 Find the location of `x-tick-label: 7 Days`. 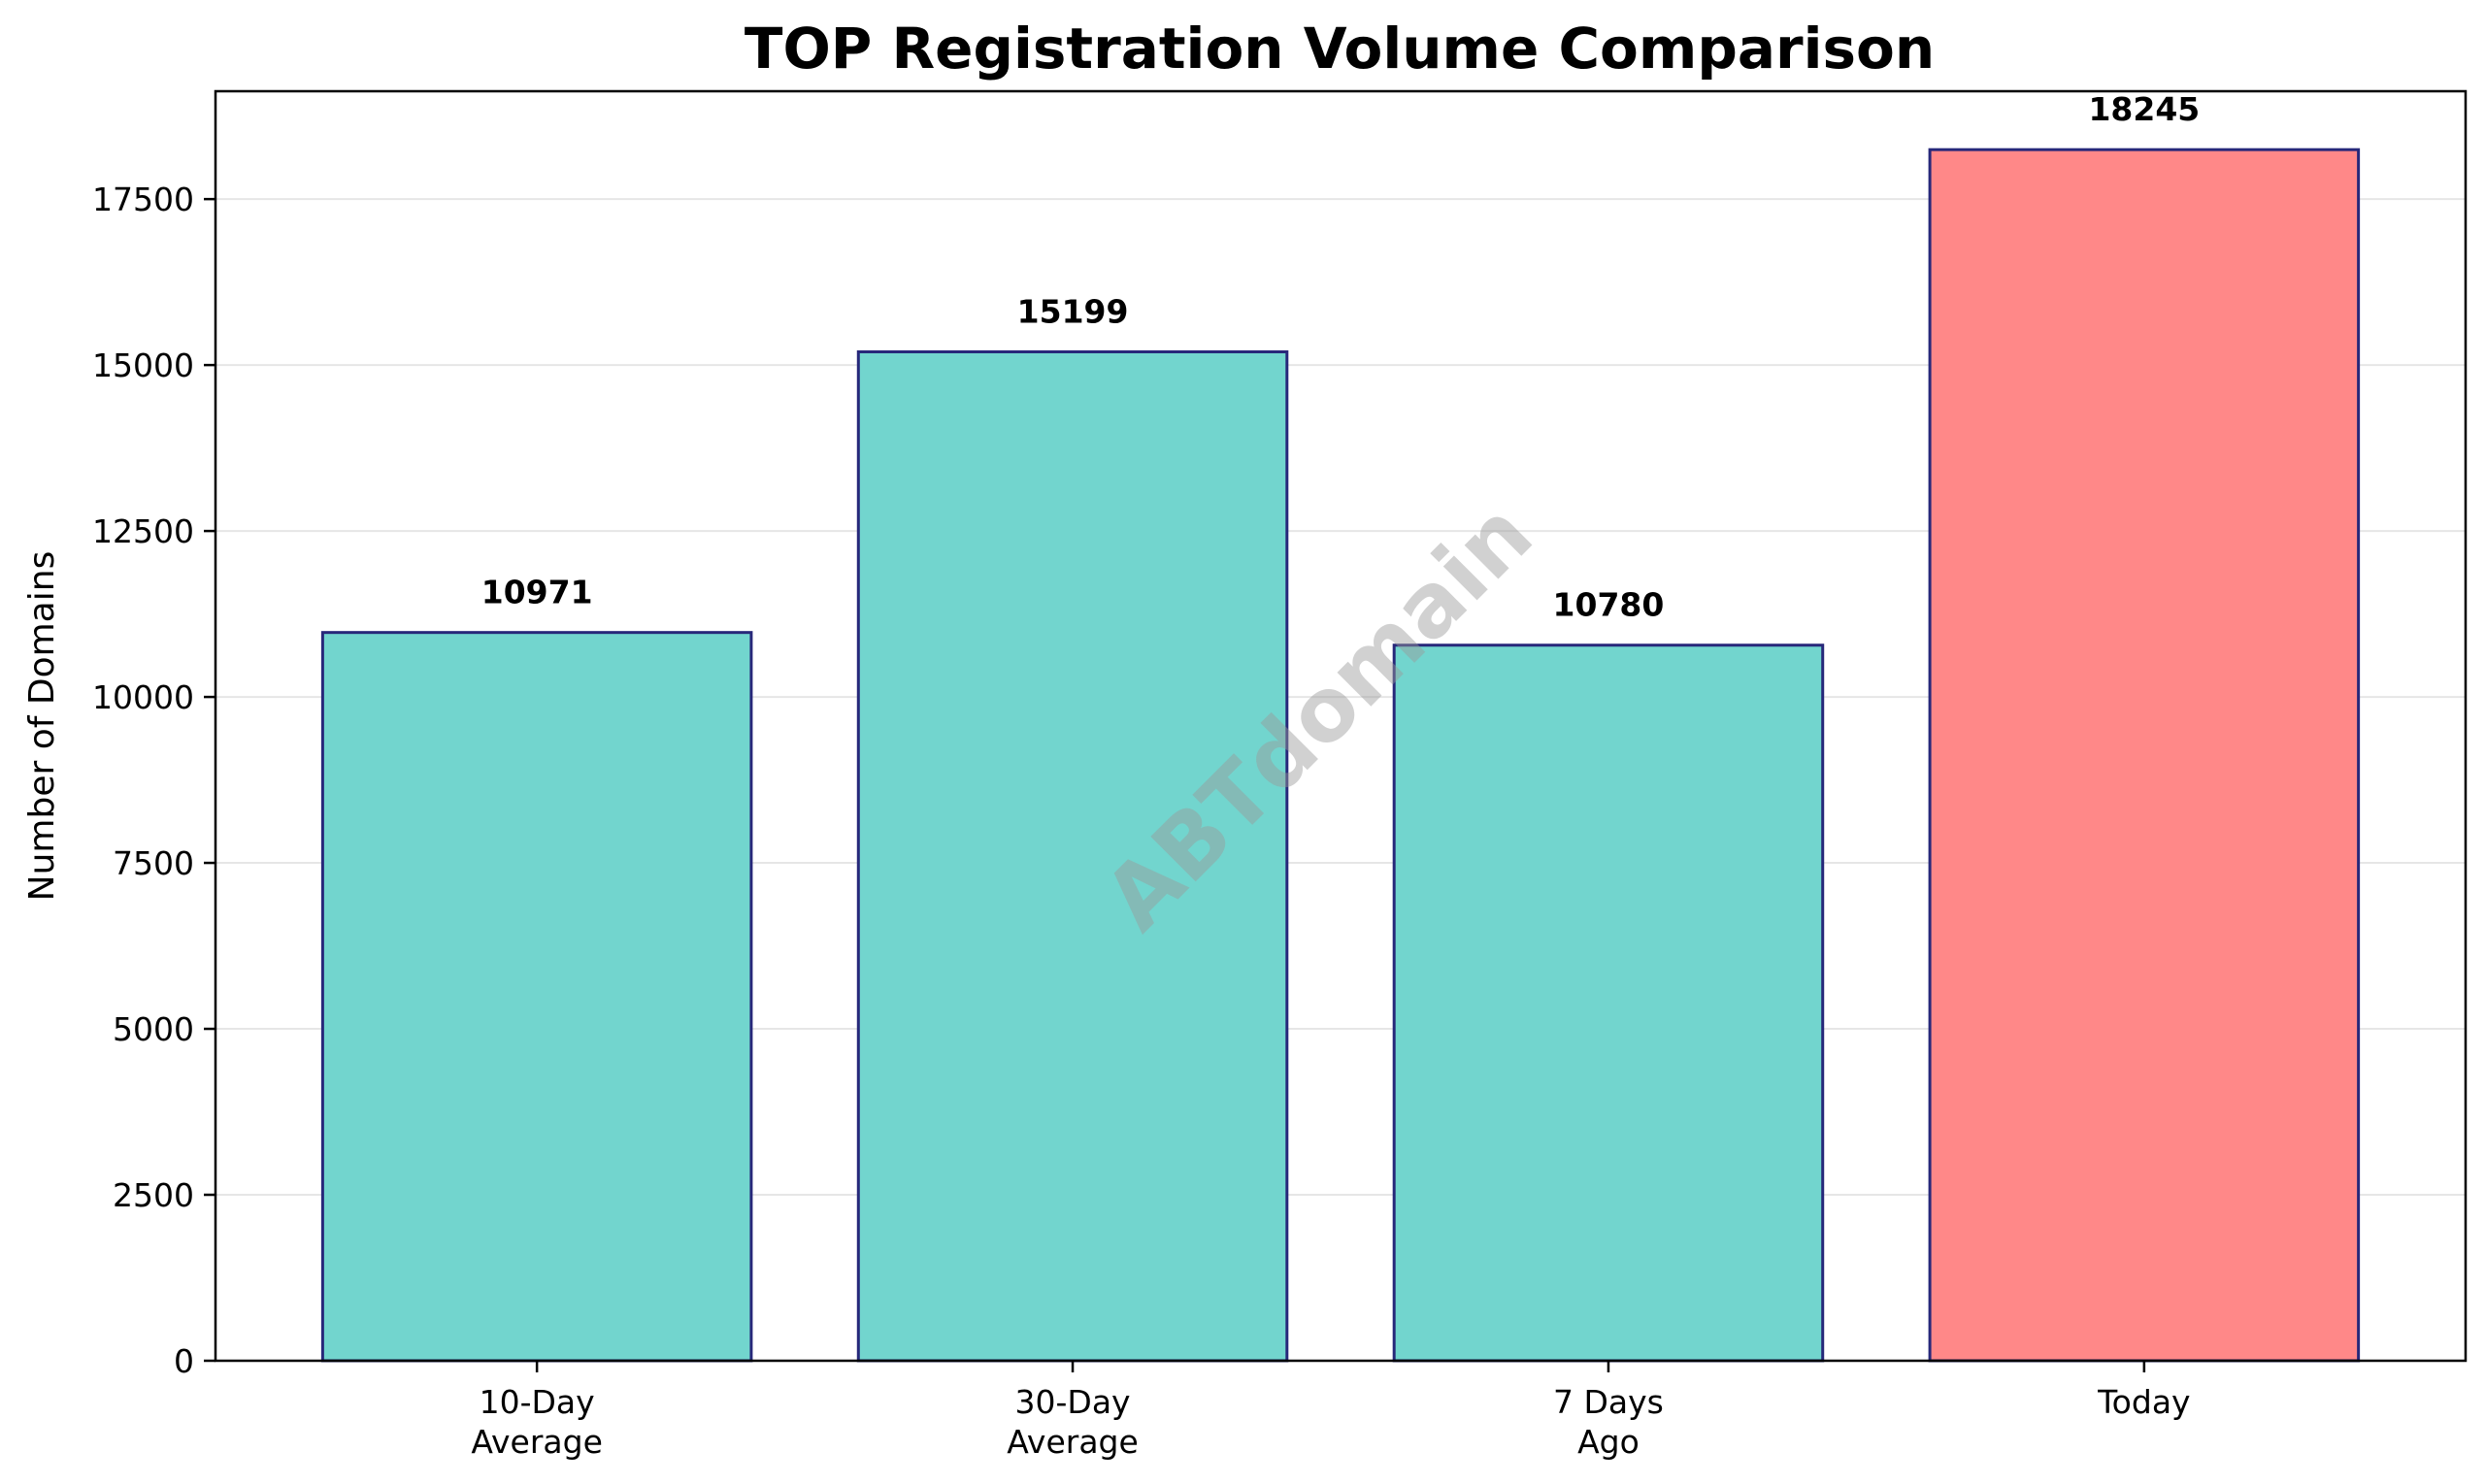

x-tick-label: 7 Days is located at coordinates (1608, 1402).